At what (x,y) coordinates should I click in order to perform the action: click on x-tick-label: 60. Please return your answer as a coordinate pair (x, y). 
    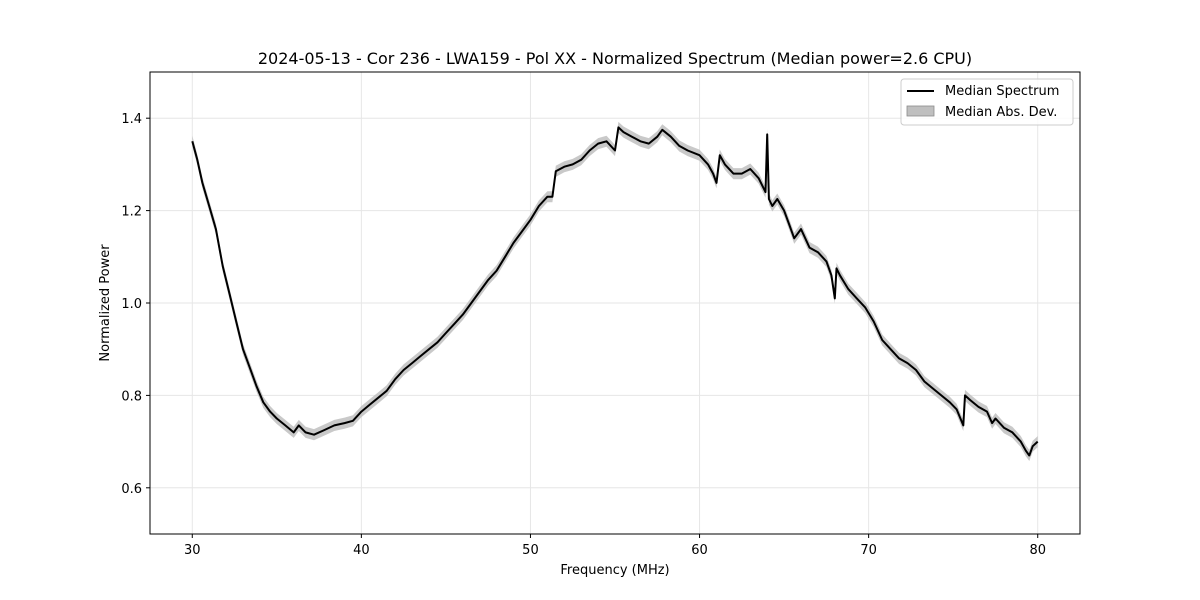
    Looking at the image, I should click on (699, 550).